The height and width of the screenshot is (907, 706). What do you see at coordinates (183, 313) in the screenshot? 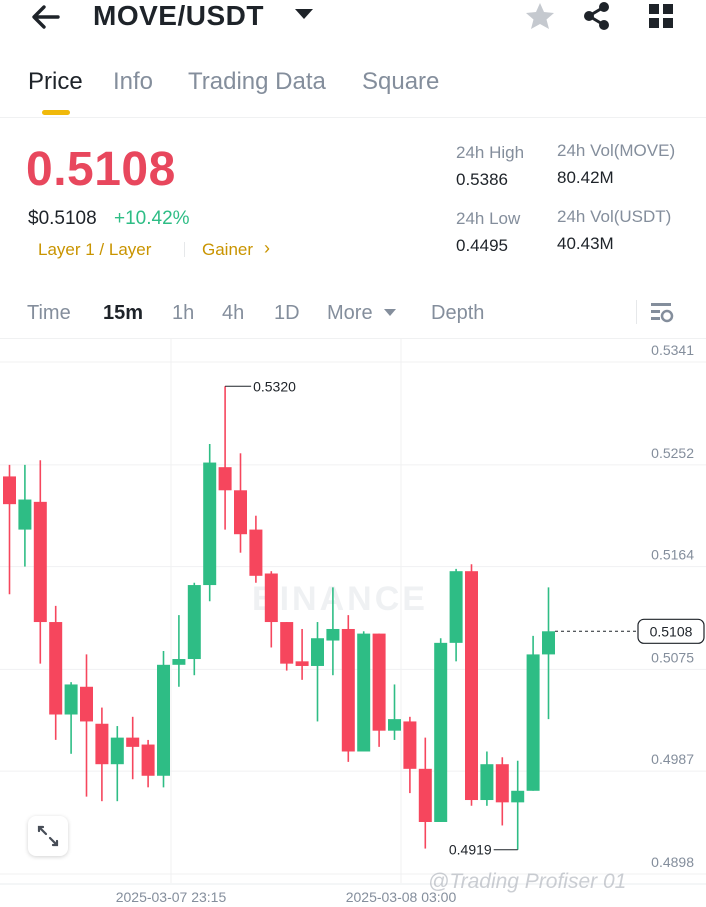
I see `interval-1h: 1h` at bounding box center [183, 313].